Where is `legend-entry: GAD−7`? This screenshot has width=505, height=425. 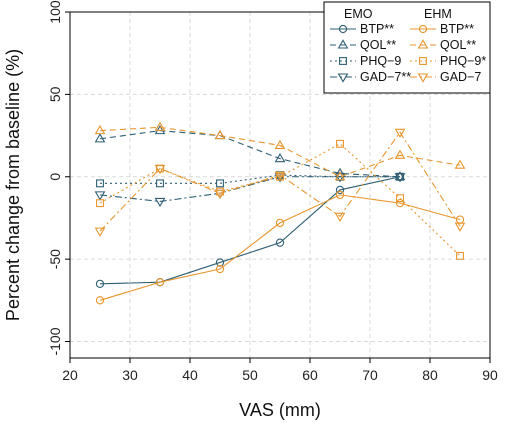
legend-entry: GAD−7 is located at coordinates (460, 77).